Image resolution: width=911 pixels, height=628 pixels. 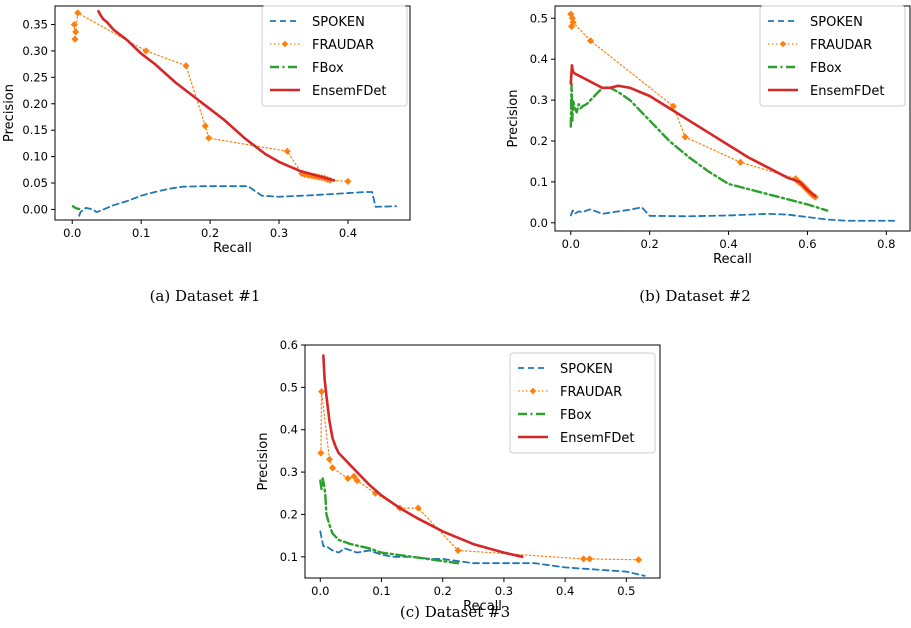 I want to click on x-tick-label: 0.8, so click(x=886, y=244).